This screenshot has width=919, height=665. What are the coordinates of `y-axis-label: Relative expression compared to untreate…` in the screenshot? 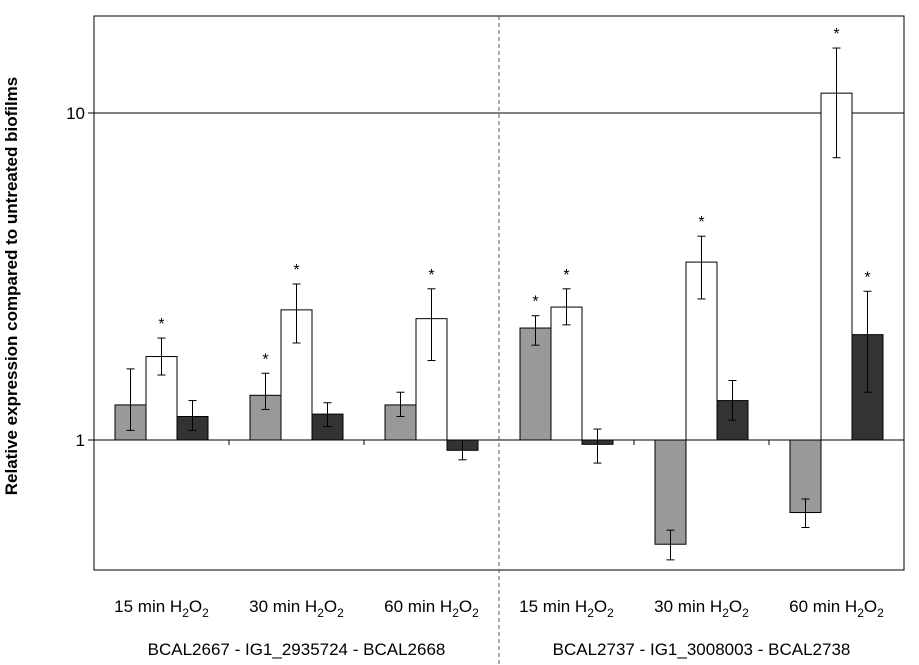 It's located at (11, 286).